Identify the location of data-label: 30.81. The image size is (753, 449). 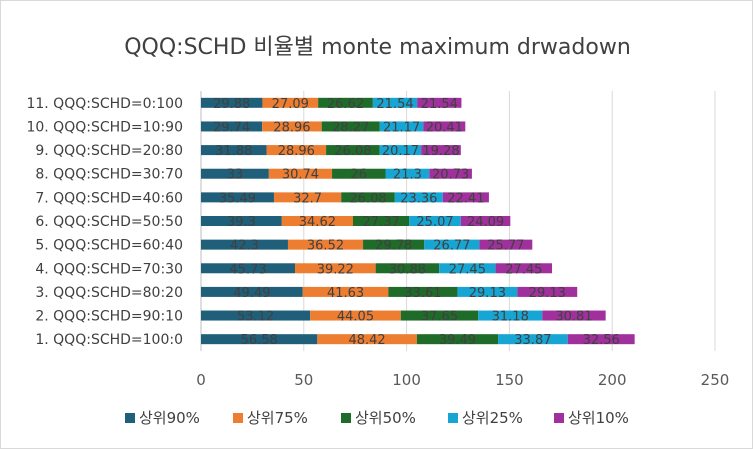
(573, 317).